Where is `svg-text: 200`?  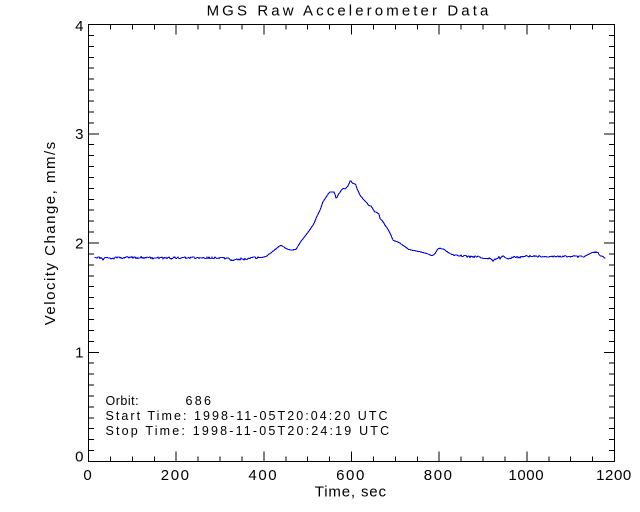 svg-text: 200 is located at coordinates (176, 475).